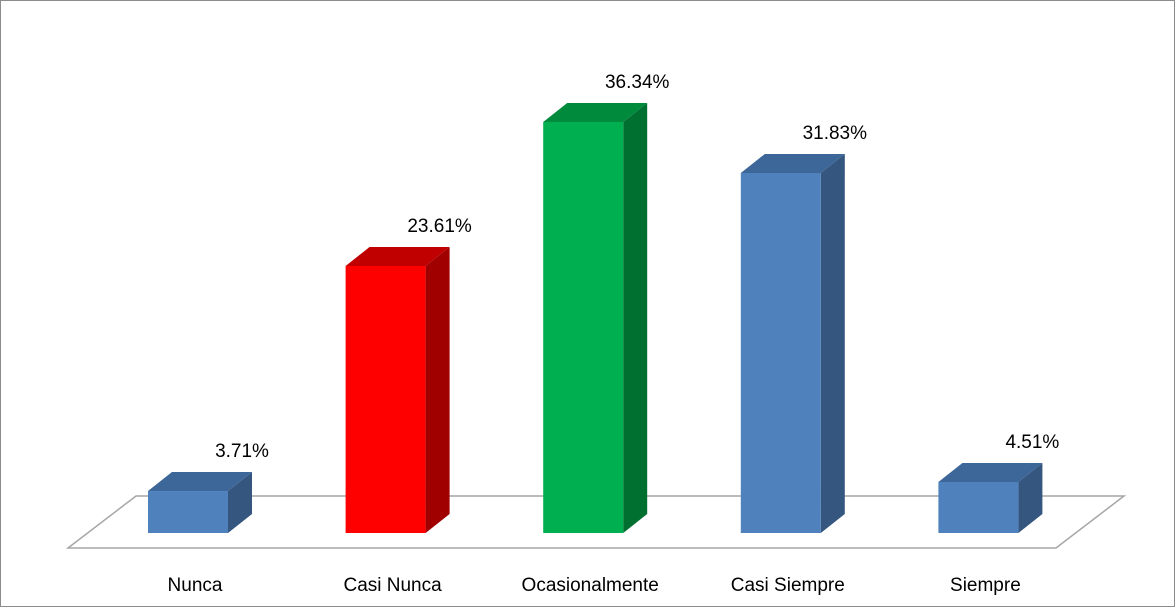 Image resolution: width=1175 pixels, height=608 pixels. Describe the element at coordinates (595, 112) in the screenshot. I see `bar-top-ocasionalmente` at that location.